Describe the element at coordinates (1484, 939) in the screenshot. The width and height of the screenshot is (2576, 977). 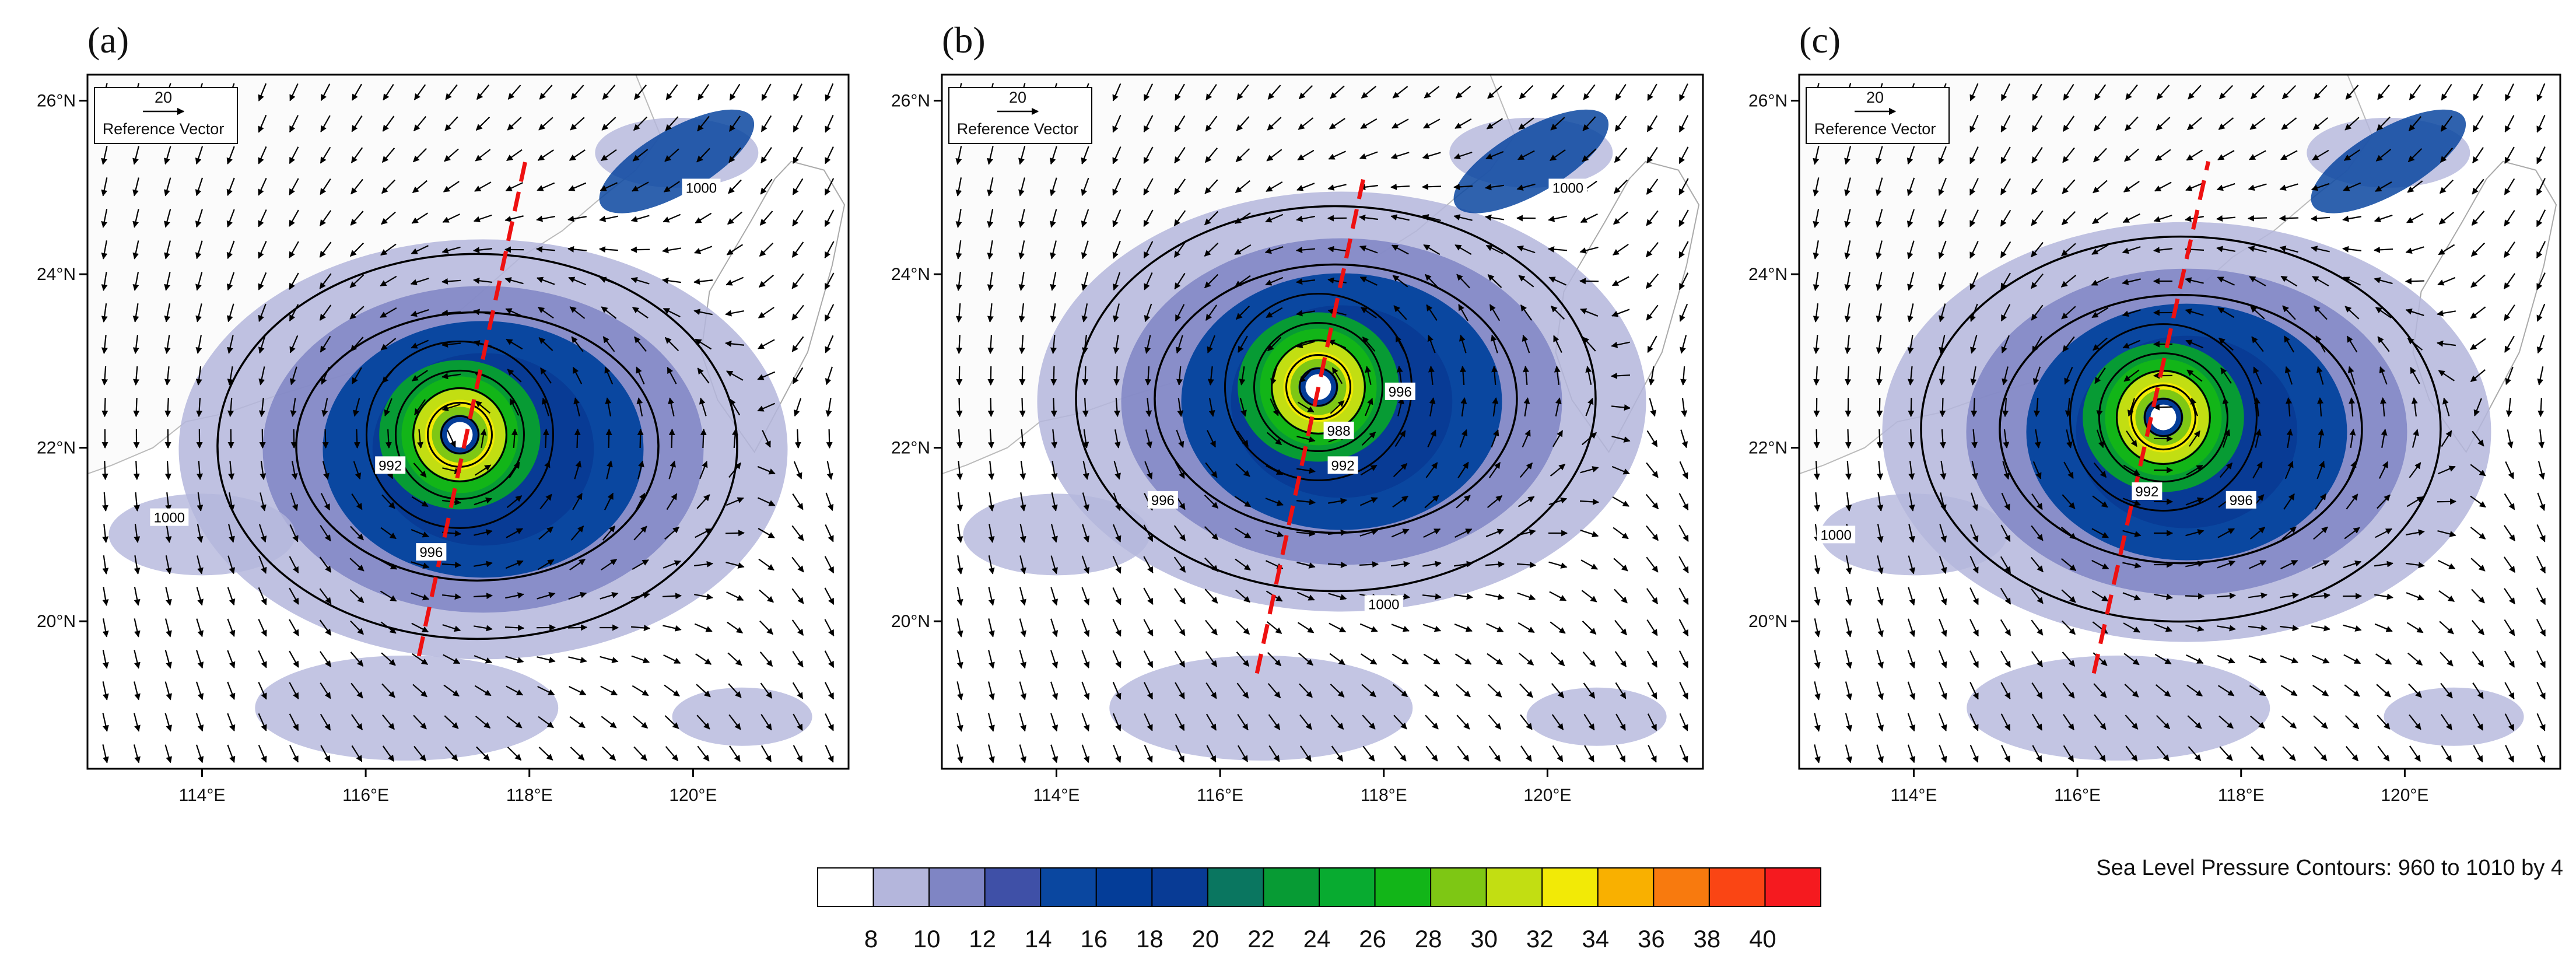
I see `colorbar-label: 30` at that location.